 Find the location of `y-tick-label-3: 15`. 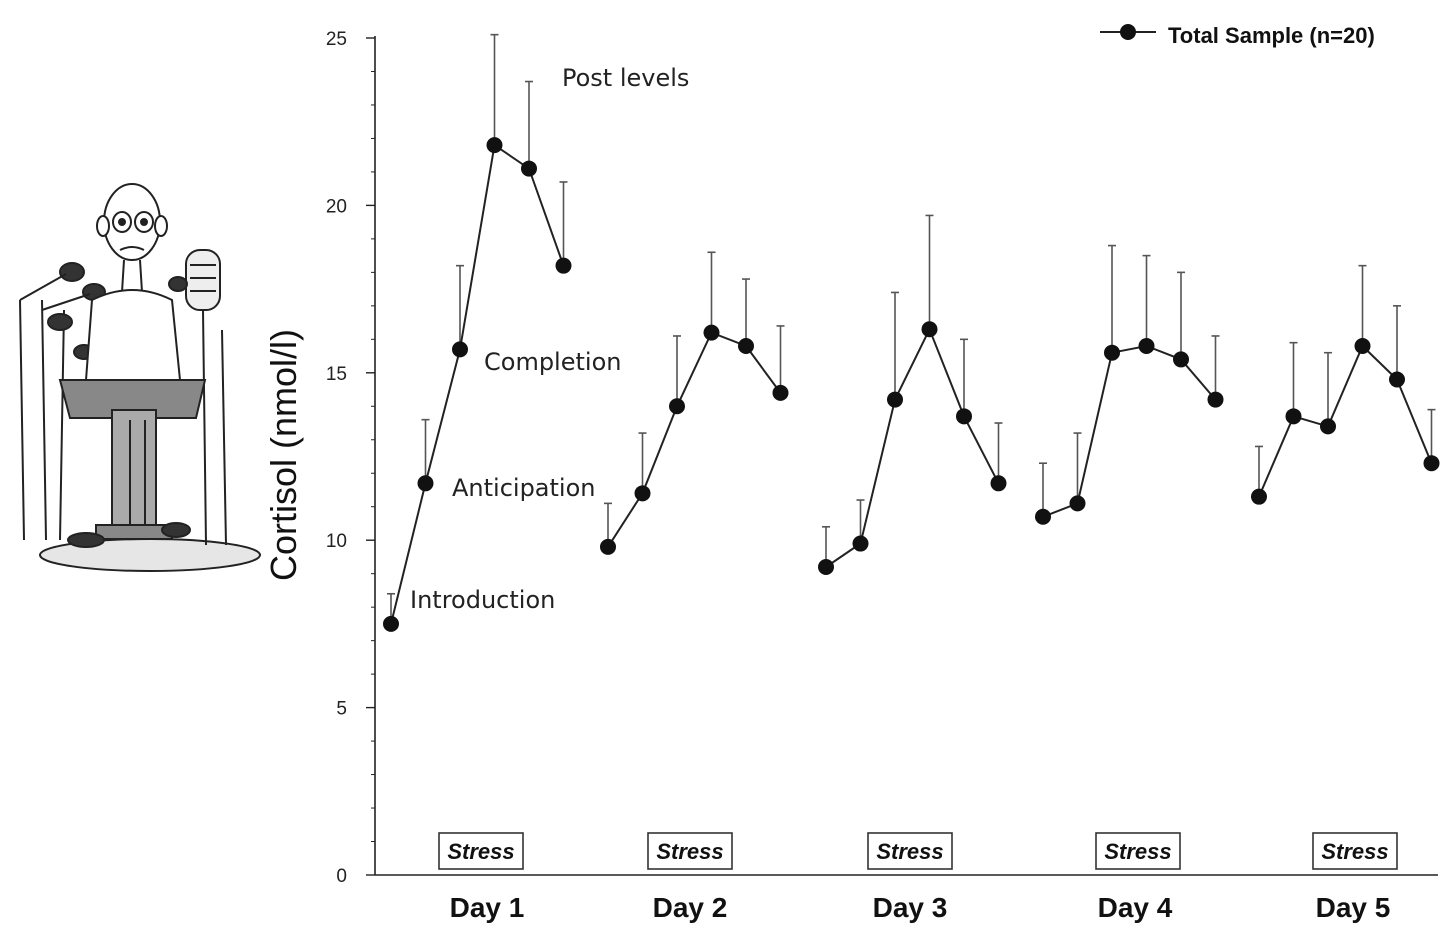

y-tick-label-3: 15 is located at coordinates (336, 374).